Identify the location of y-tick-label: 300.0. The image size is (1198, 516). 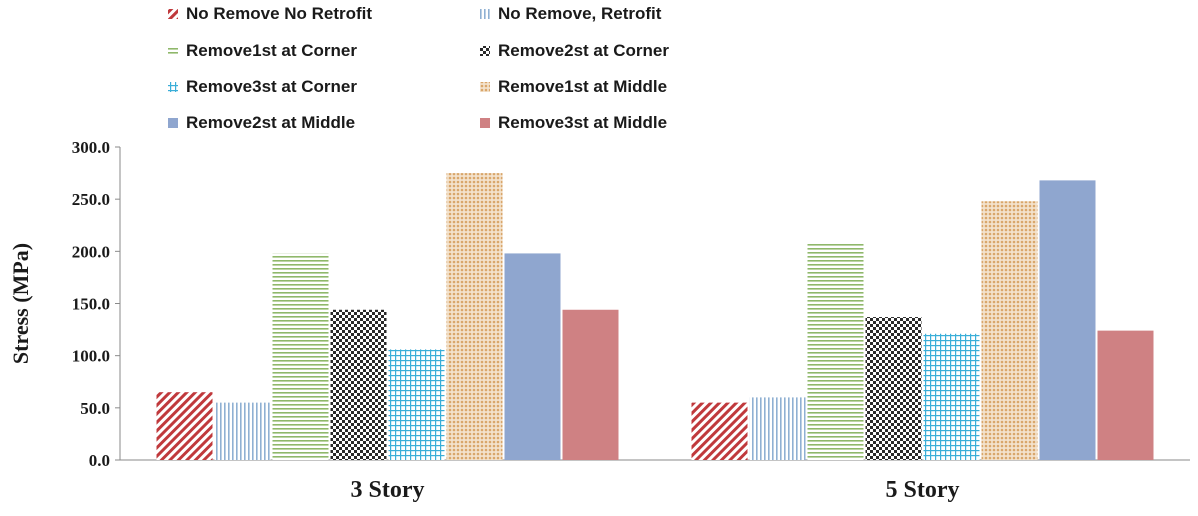
(91, 147).